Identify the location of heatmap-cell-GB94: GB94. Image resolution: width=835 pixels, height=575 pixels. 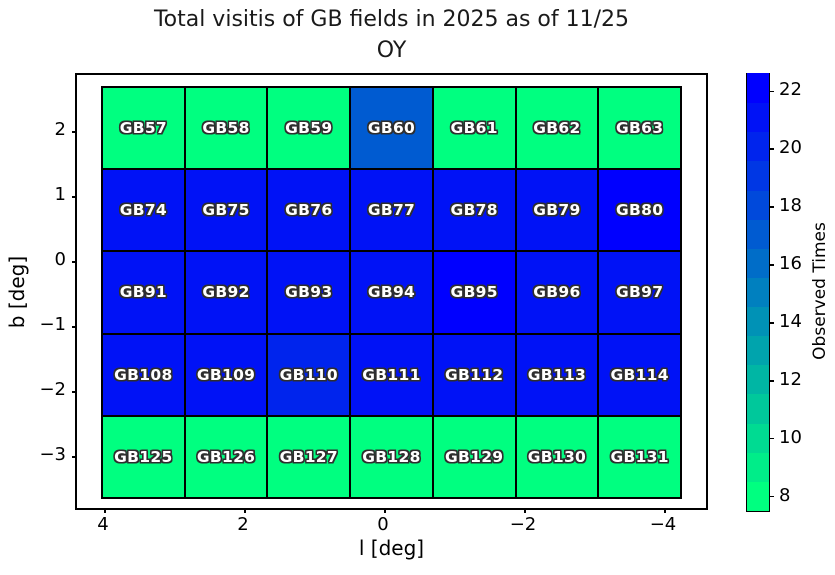
(391, 292).